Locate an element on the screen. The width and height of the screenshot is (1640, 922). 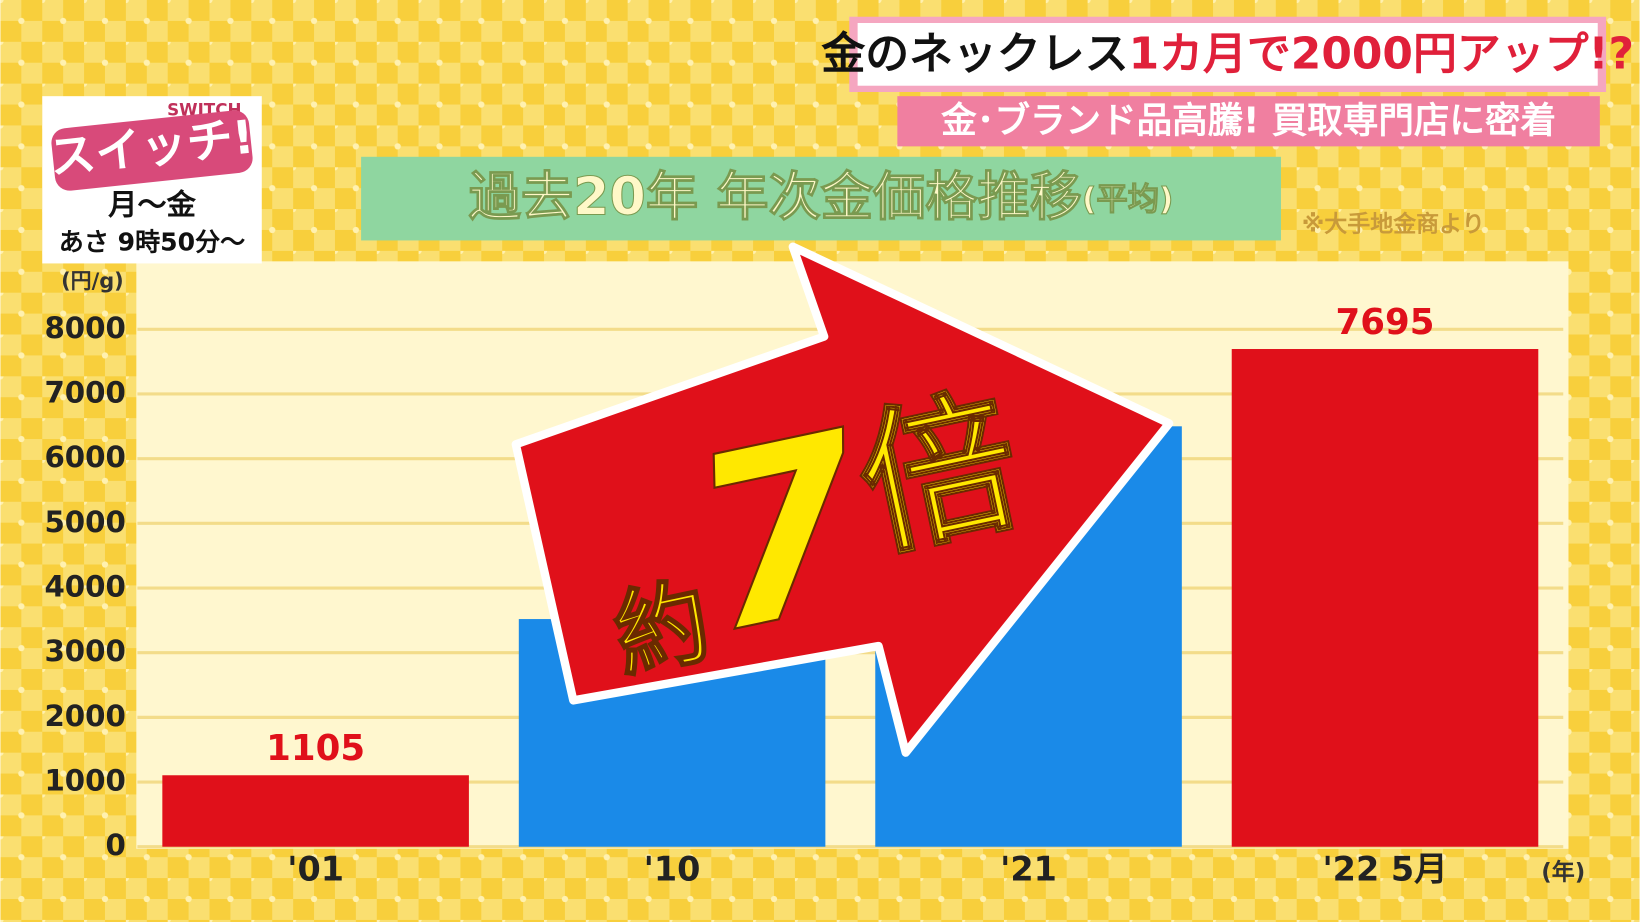
logo-days: 月～金 is located at coordinates (152, 204).